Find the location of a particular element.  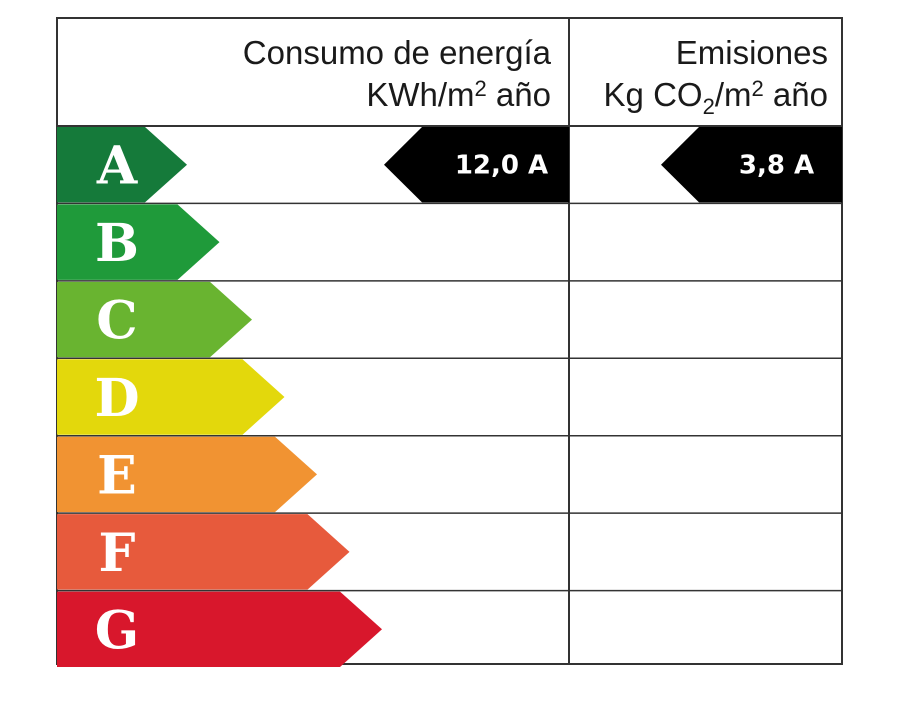

class-letter-d: D is located at coordinates (116, 398).